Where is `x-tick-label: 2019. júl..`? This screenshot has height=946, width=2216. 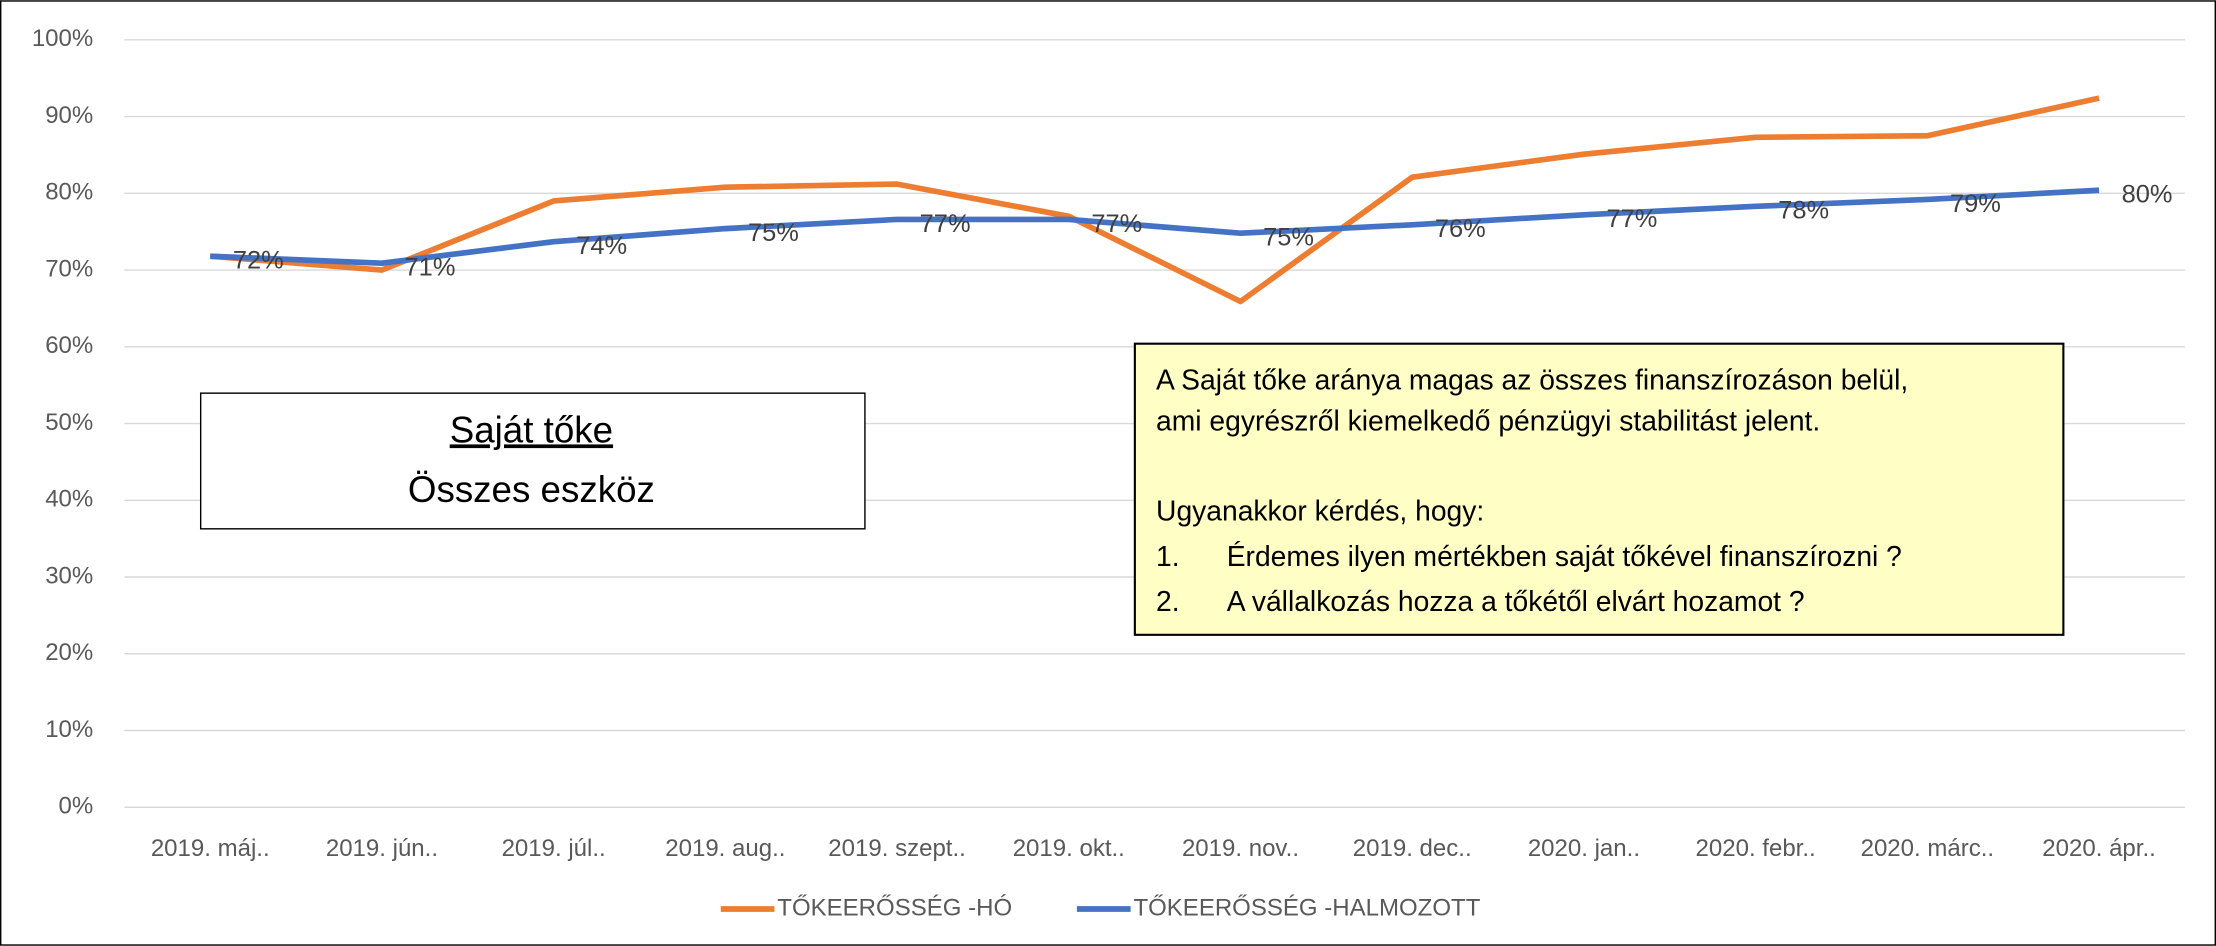
x-tick-label: 2019. júl.. is located at coordinates (554, 848).